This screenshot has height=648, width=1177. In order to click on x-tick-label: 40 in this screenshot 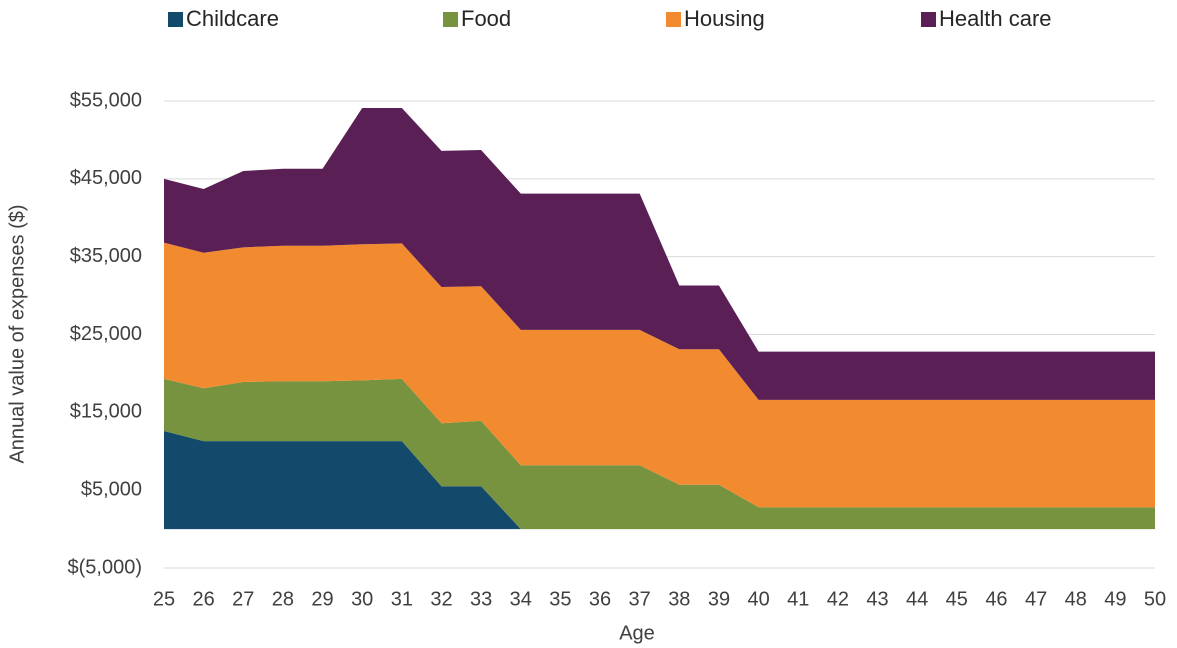, I will do `click(758, 599)`.